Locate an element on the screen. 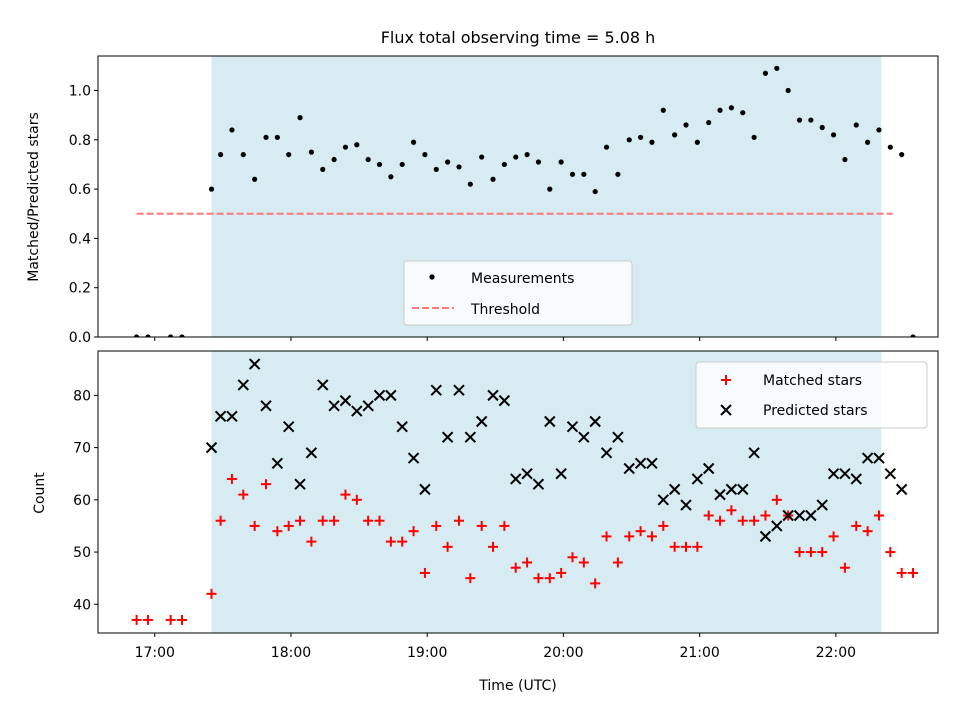  legend-label-predicted-stars: Predicted stars is located at coordinates (815, 411).